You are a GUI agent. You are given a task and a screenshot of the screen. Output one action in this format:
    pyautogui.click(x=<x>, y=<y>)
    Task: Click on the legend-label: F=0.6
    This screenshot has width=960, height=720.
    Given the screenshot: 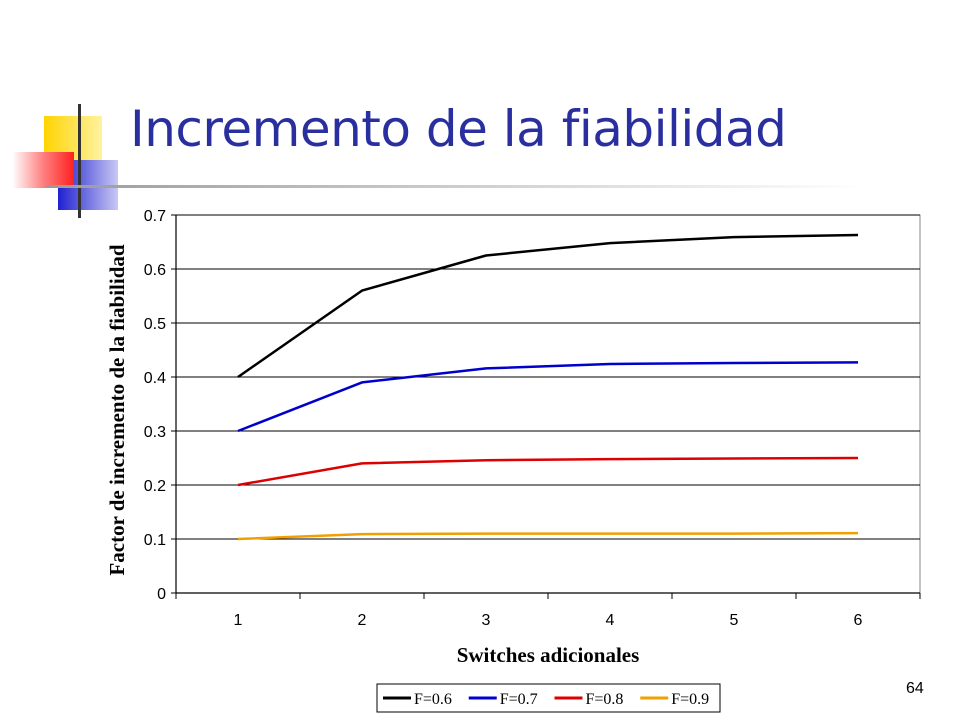 What is the action you would take?
    pyautogui.click(x=433, y=699)
    